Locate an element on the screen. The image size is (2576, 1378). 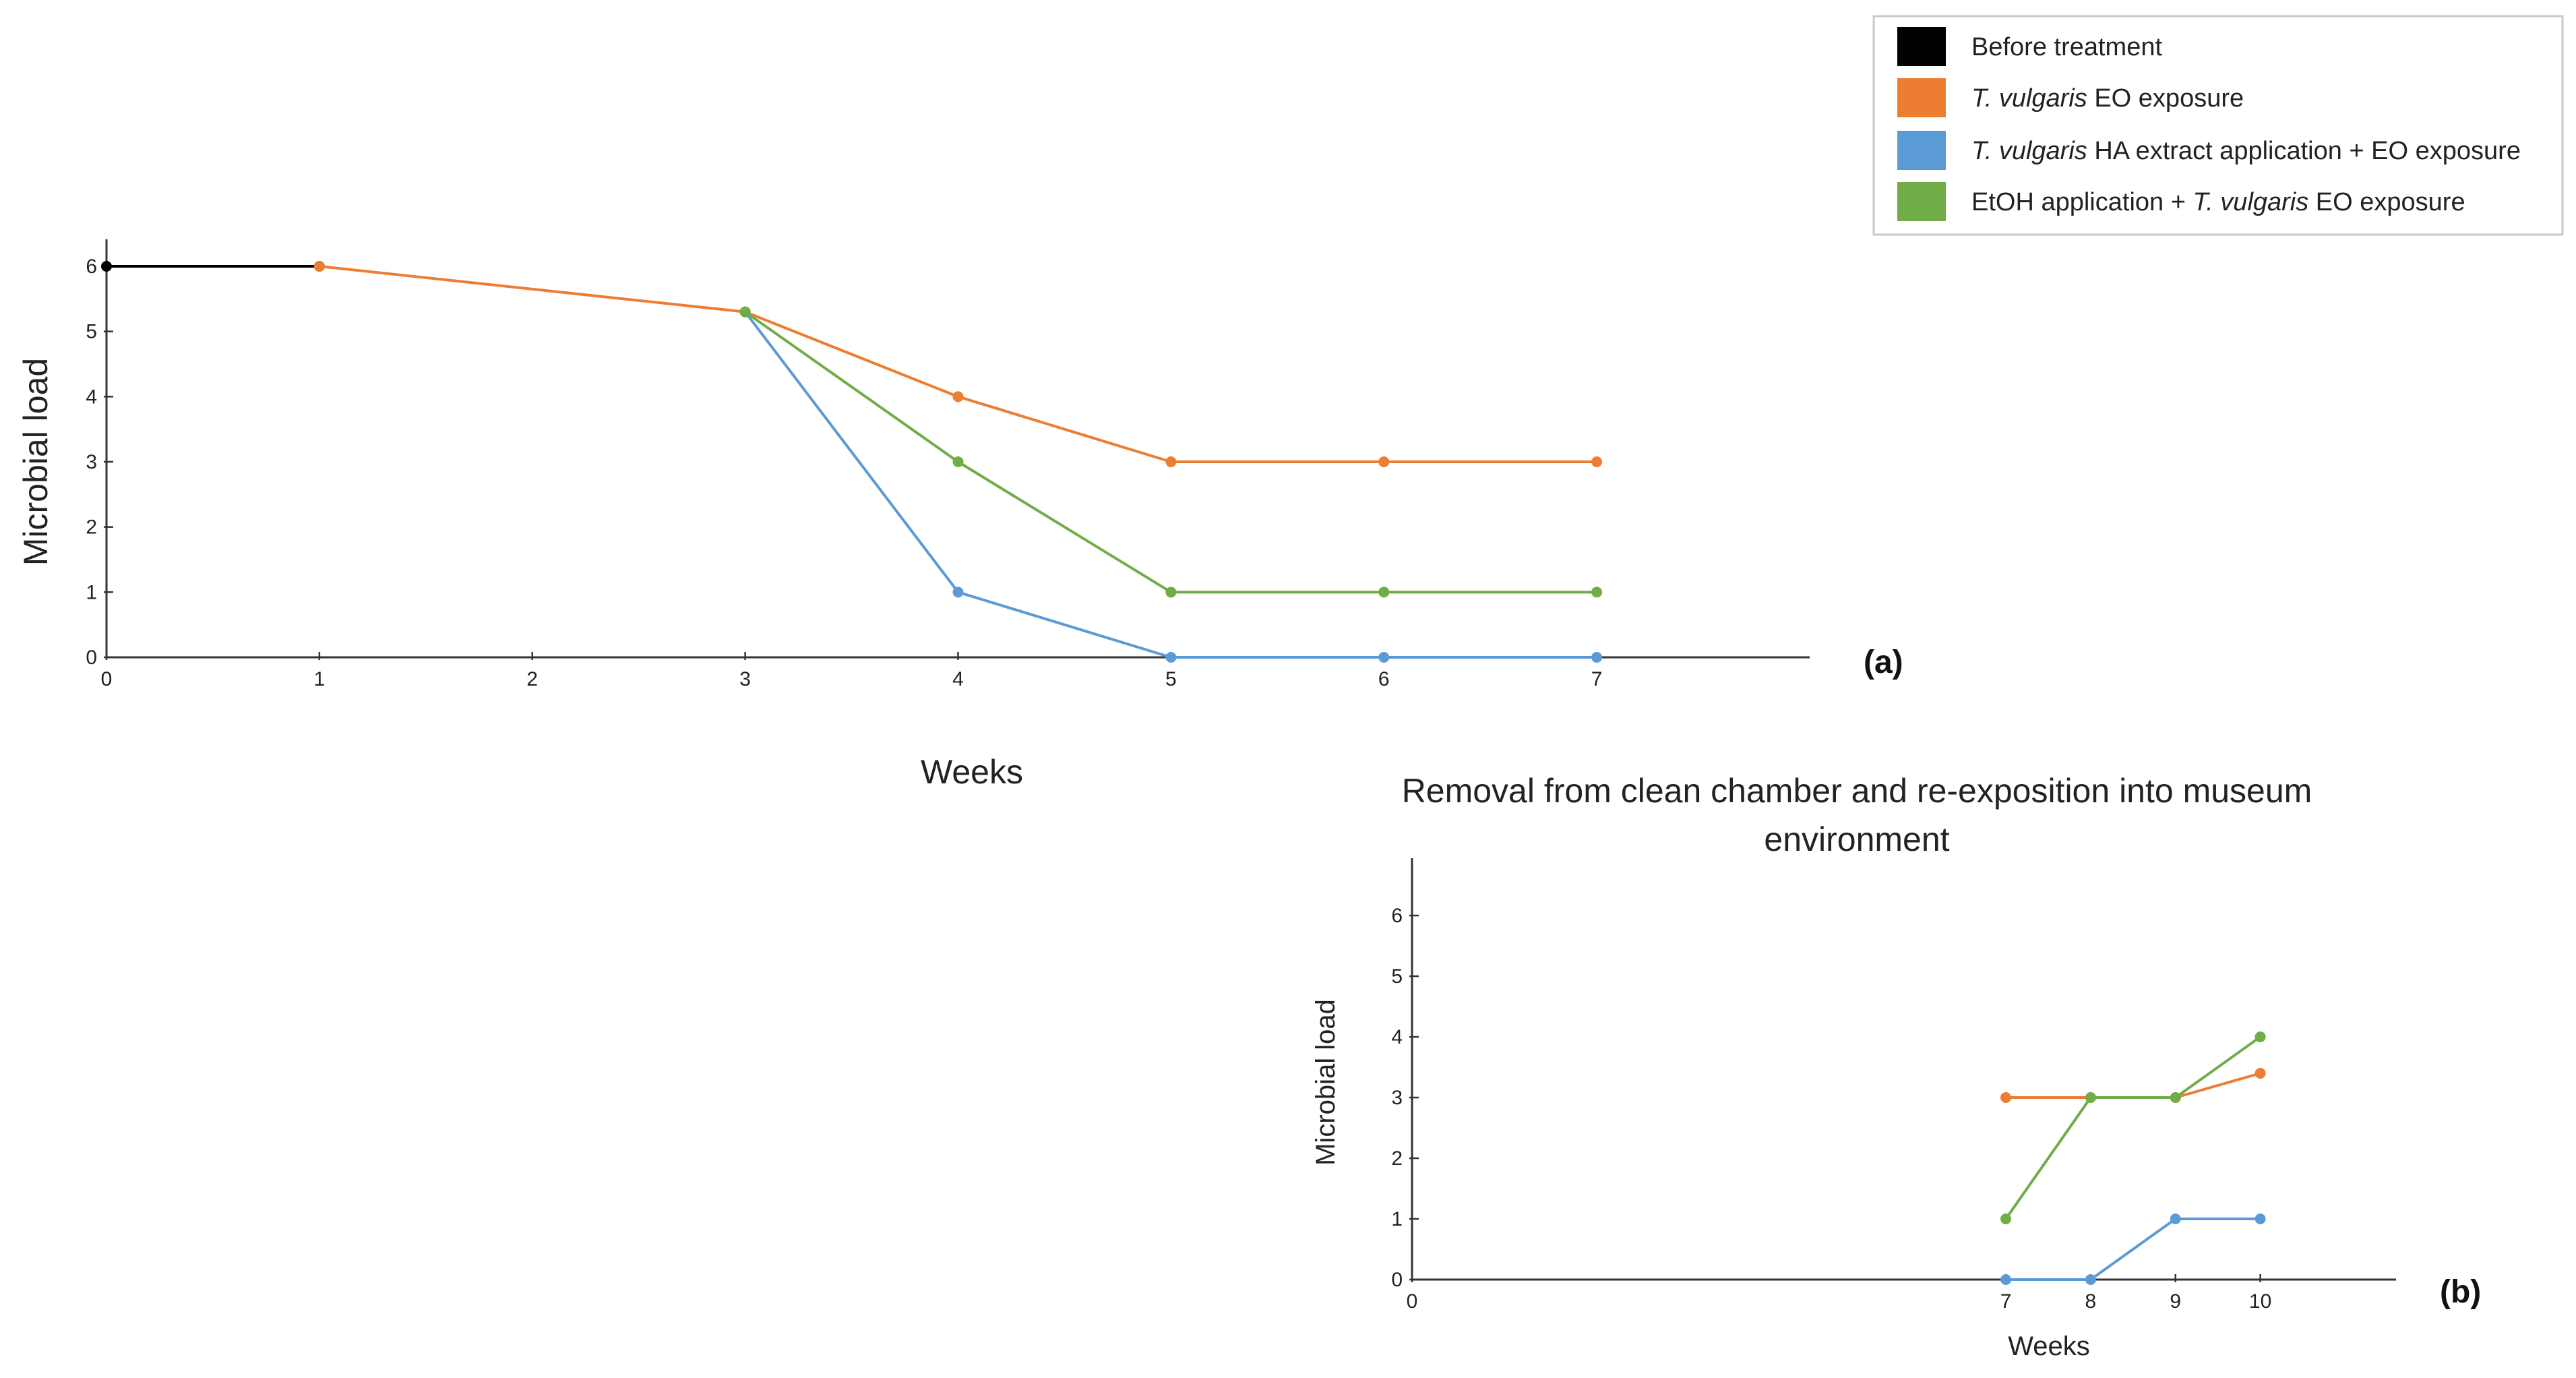
legend-label: Before treatment is located at coordinates (2067, 47).